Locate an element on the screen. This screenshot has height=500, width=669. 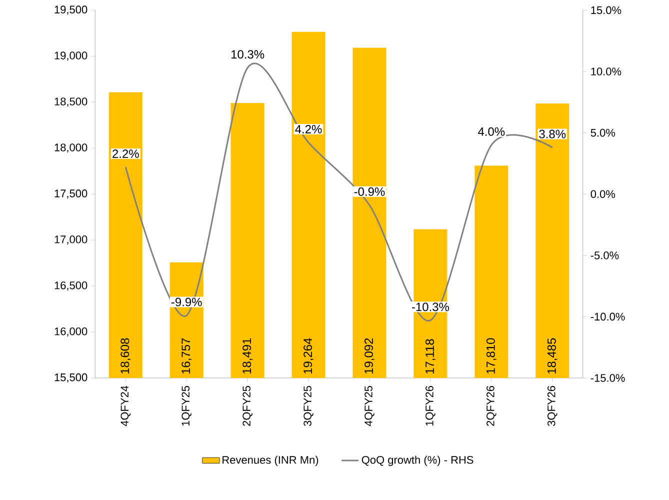
y-tick-label: 17,500 is located at coordinates (71, 194).